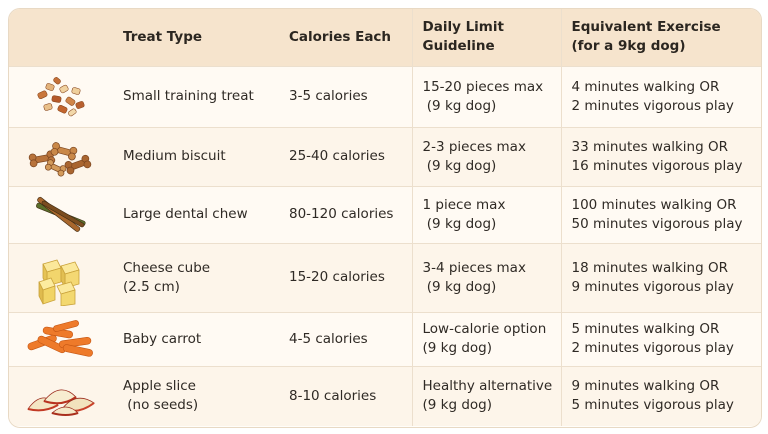  What do you see at coordinates (61, 37) in the screenshot?
I see `header-image-cell` at bounding box center [61, 37].